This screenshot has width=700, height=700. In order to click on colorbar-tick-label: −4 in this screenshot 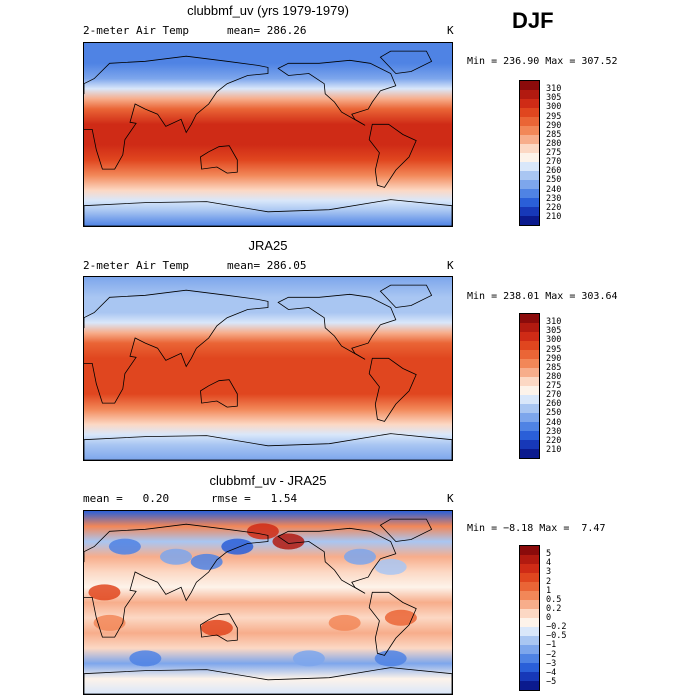, I will do `click(551, 672)`.